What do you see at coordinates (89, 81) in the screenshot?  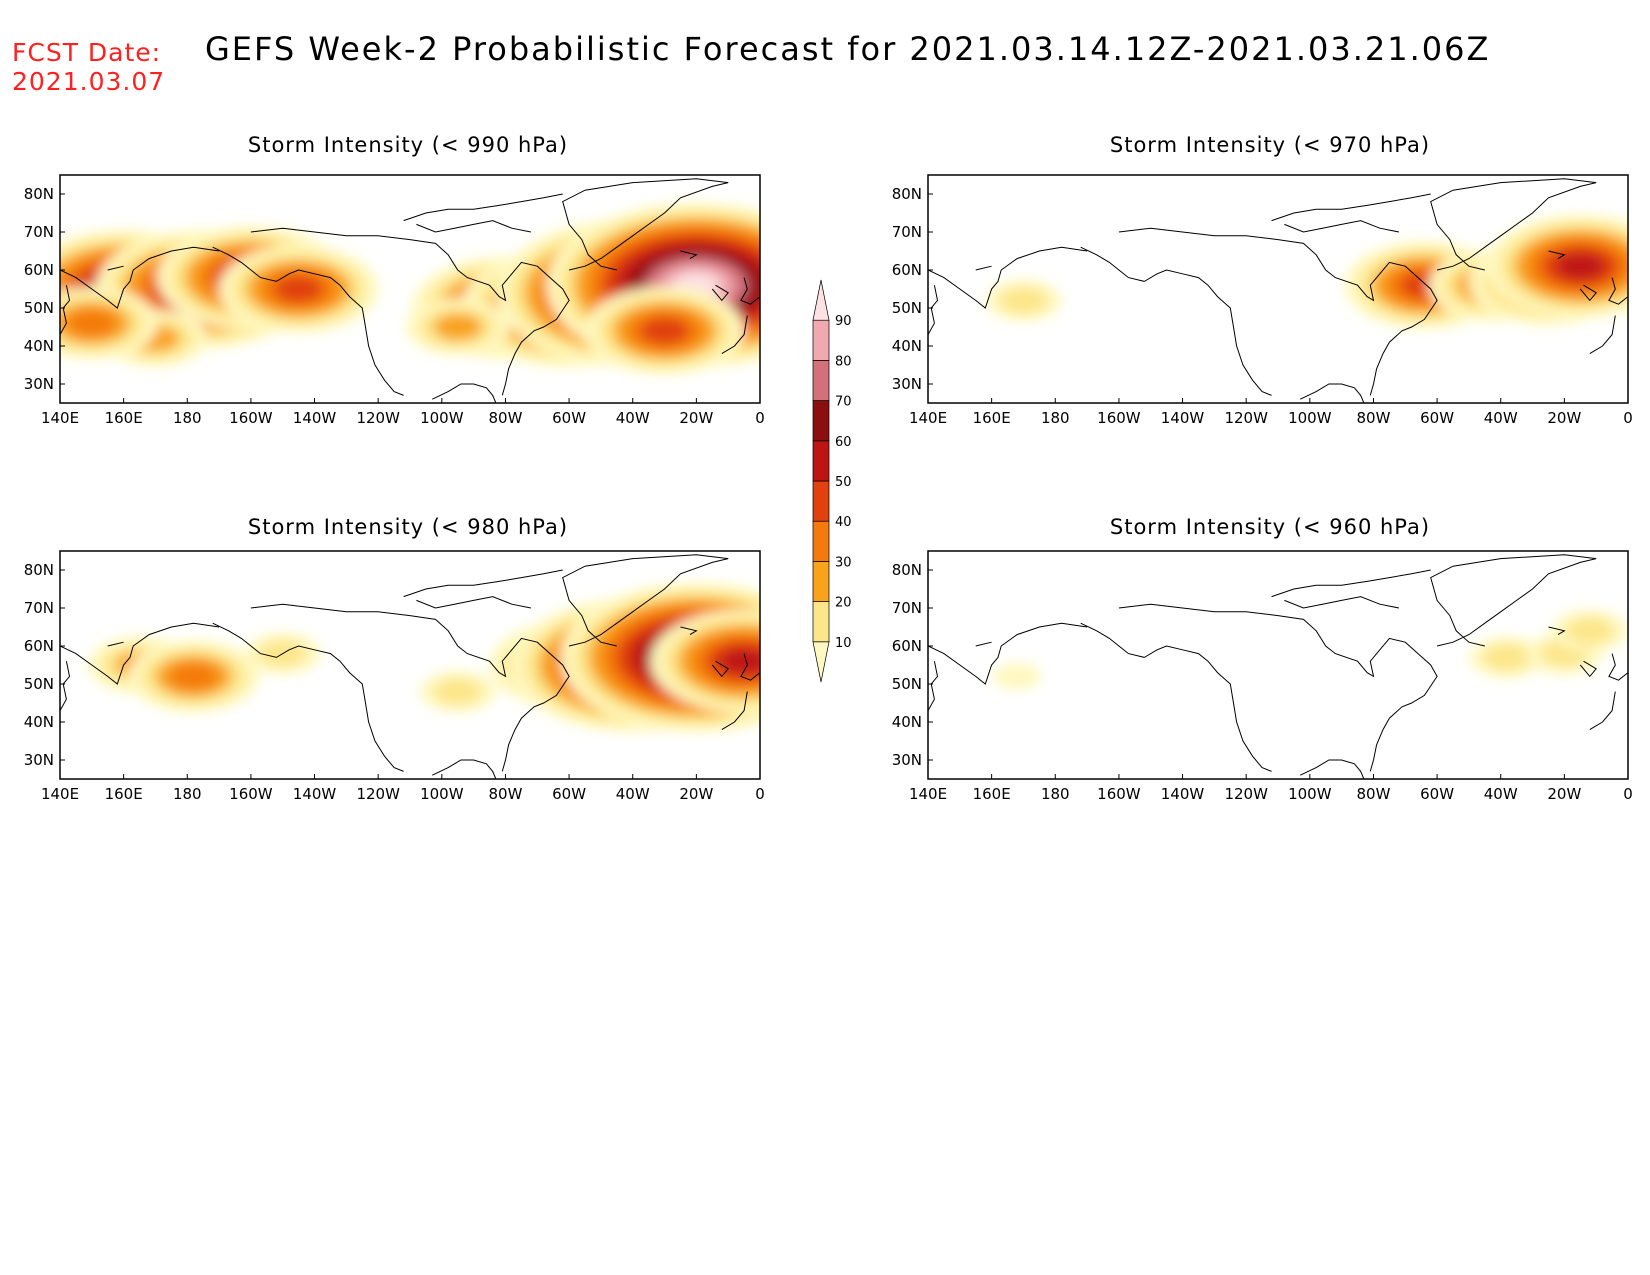 I see `fcst-date-value: 2021.03.07` at bounding box center [89, 81].